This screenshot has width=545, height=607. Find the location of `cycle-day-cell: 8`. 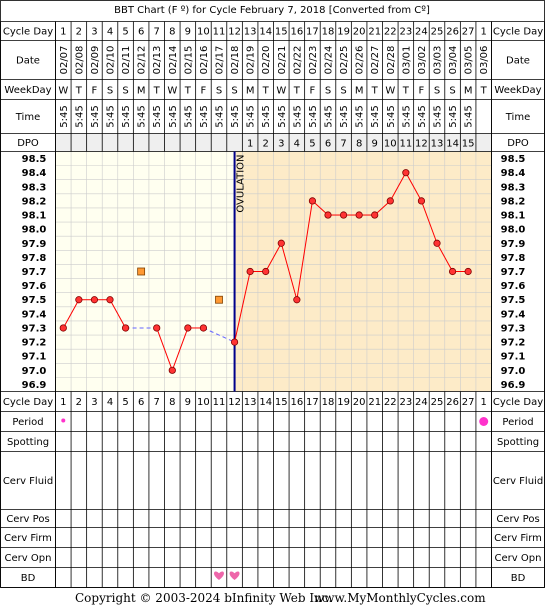

cycle-day-cell: 8 is located at coordinates (172, 32).